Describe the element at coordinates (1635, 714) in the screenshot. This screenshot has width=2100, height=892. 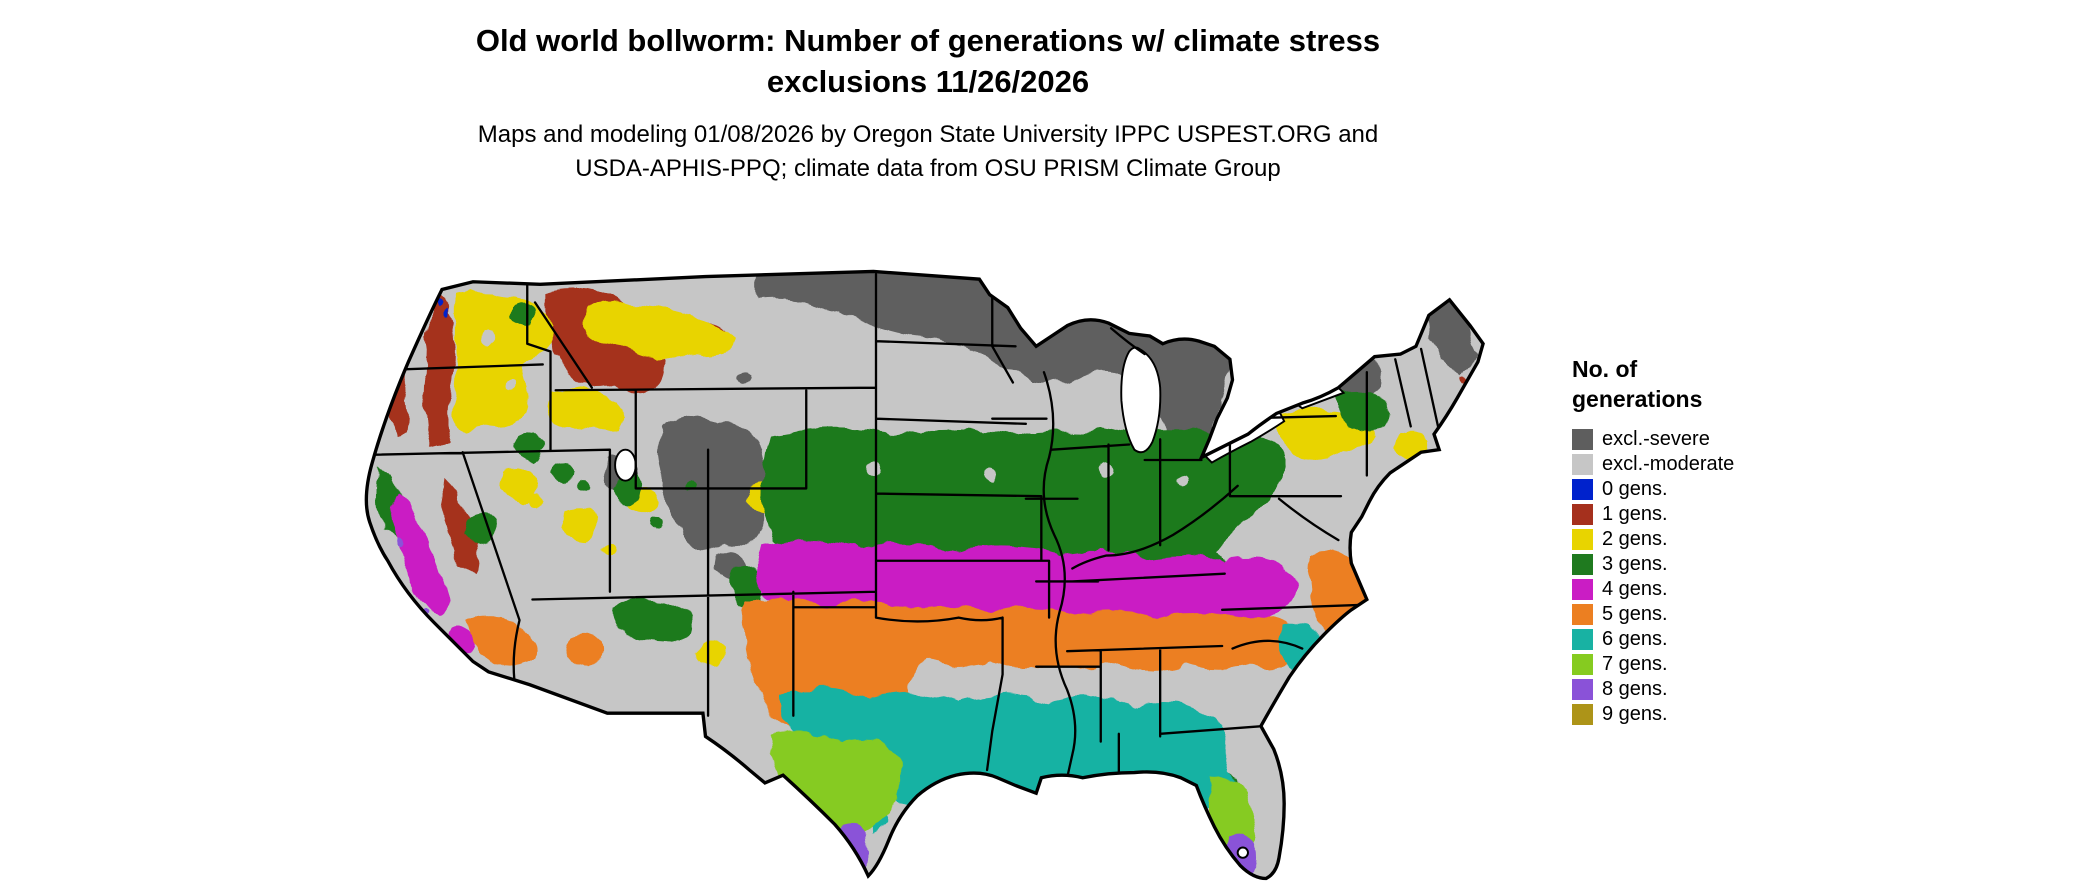
I see `legend-item-label: 9 gens.` at that location.